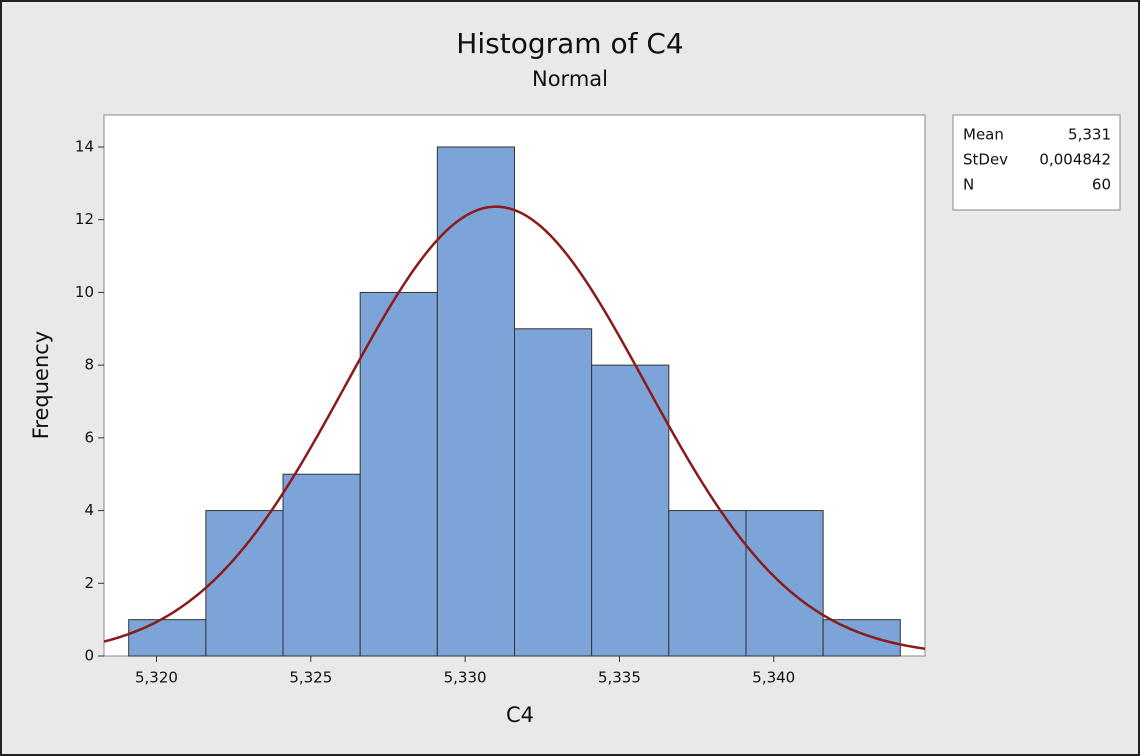 This screenshot has height=756, width=1140. I want to click on y-tick-label: 2, so click(89, 583).